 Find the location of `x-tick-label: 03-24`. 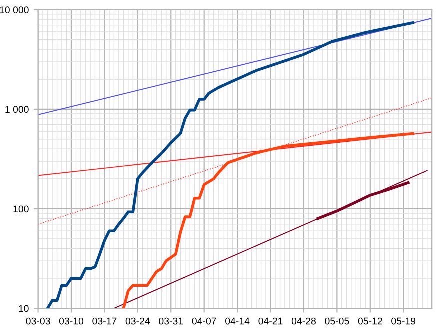

x-tick-label: 03-24 is located at coordinates (138, 321).